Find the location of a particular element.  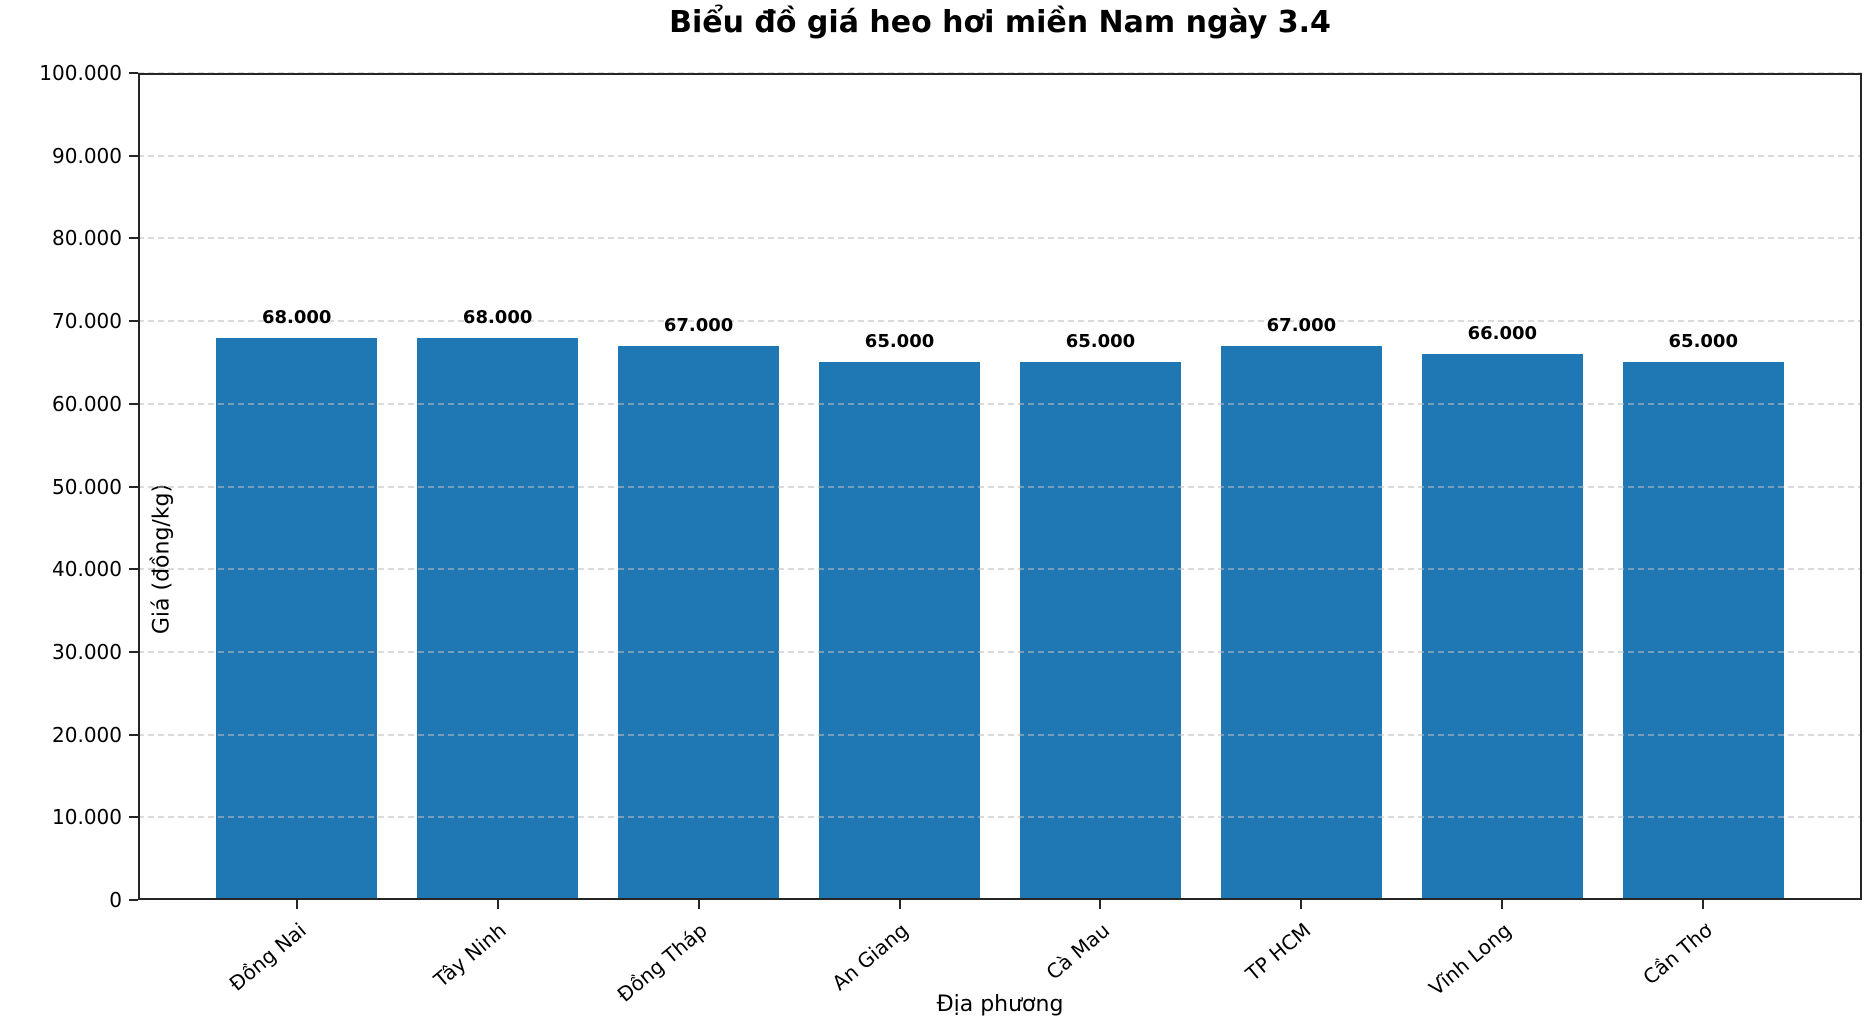

y-tick-label: 40.000 is located at coordinates (87, 569).